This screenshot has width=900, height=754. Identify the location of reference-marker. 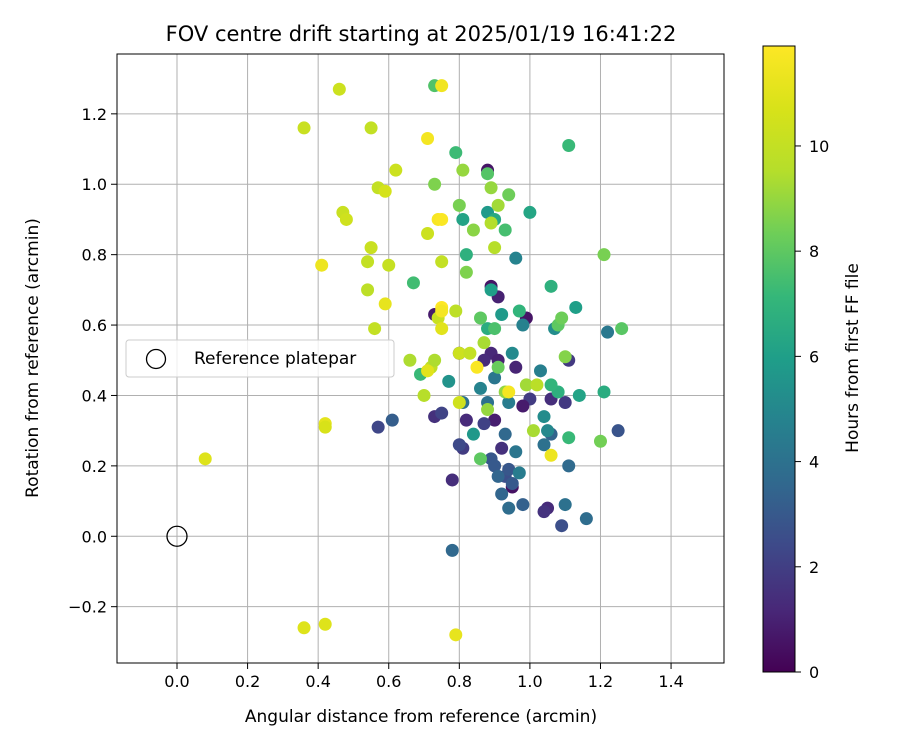
(177, 536).